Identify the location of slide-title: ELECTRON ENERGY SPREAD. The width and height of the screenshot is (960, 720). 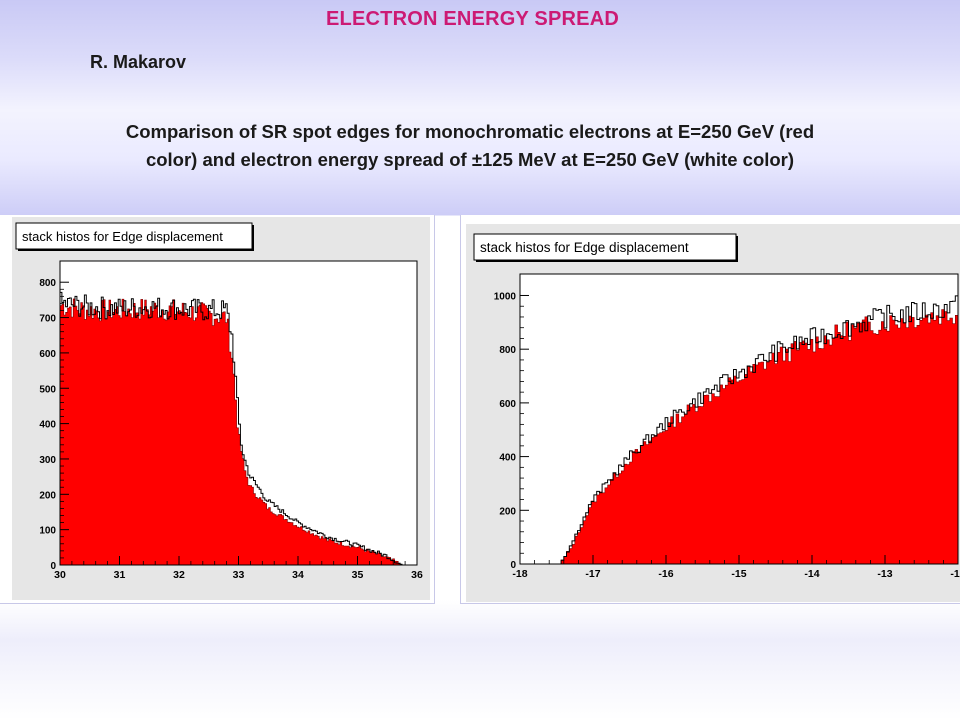
(472, 19).